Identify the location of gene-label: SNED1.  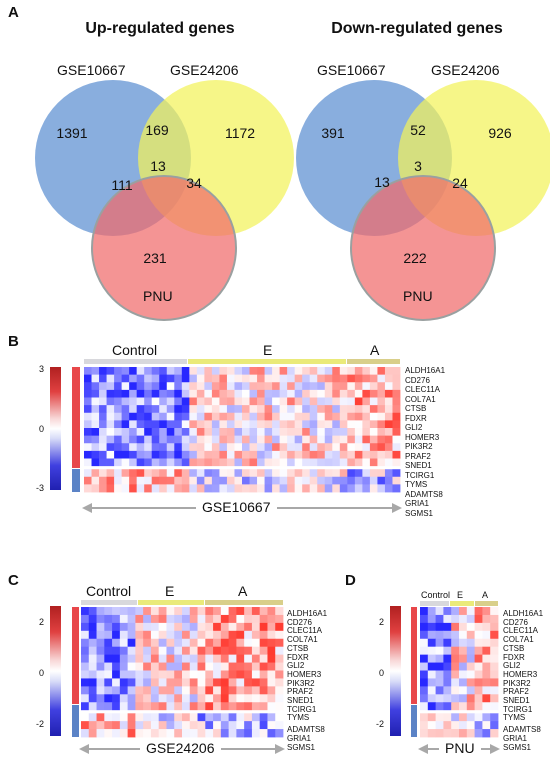
(300, 701).